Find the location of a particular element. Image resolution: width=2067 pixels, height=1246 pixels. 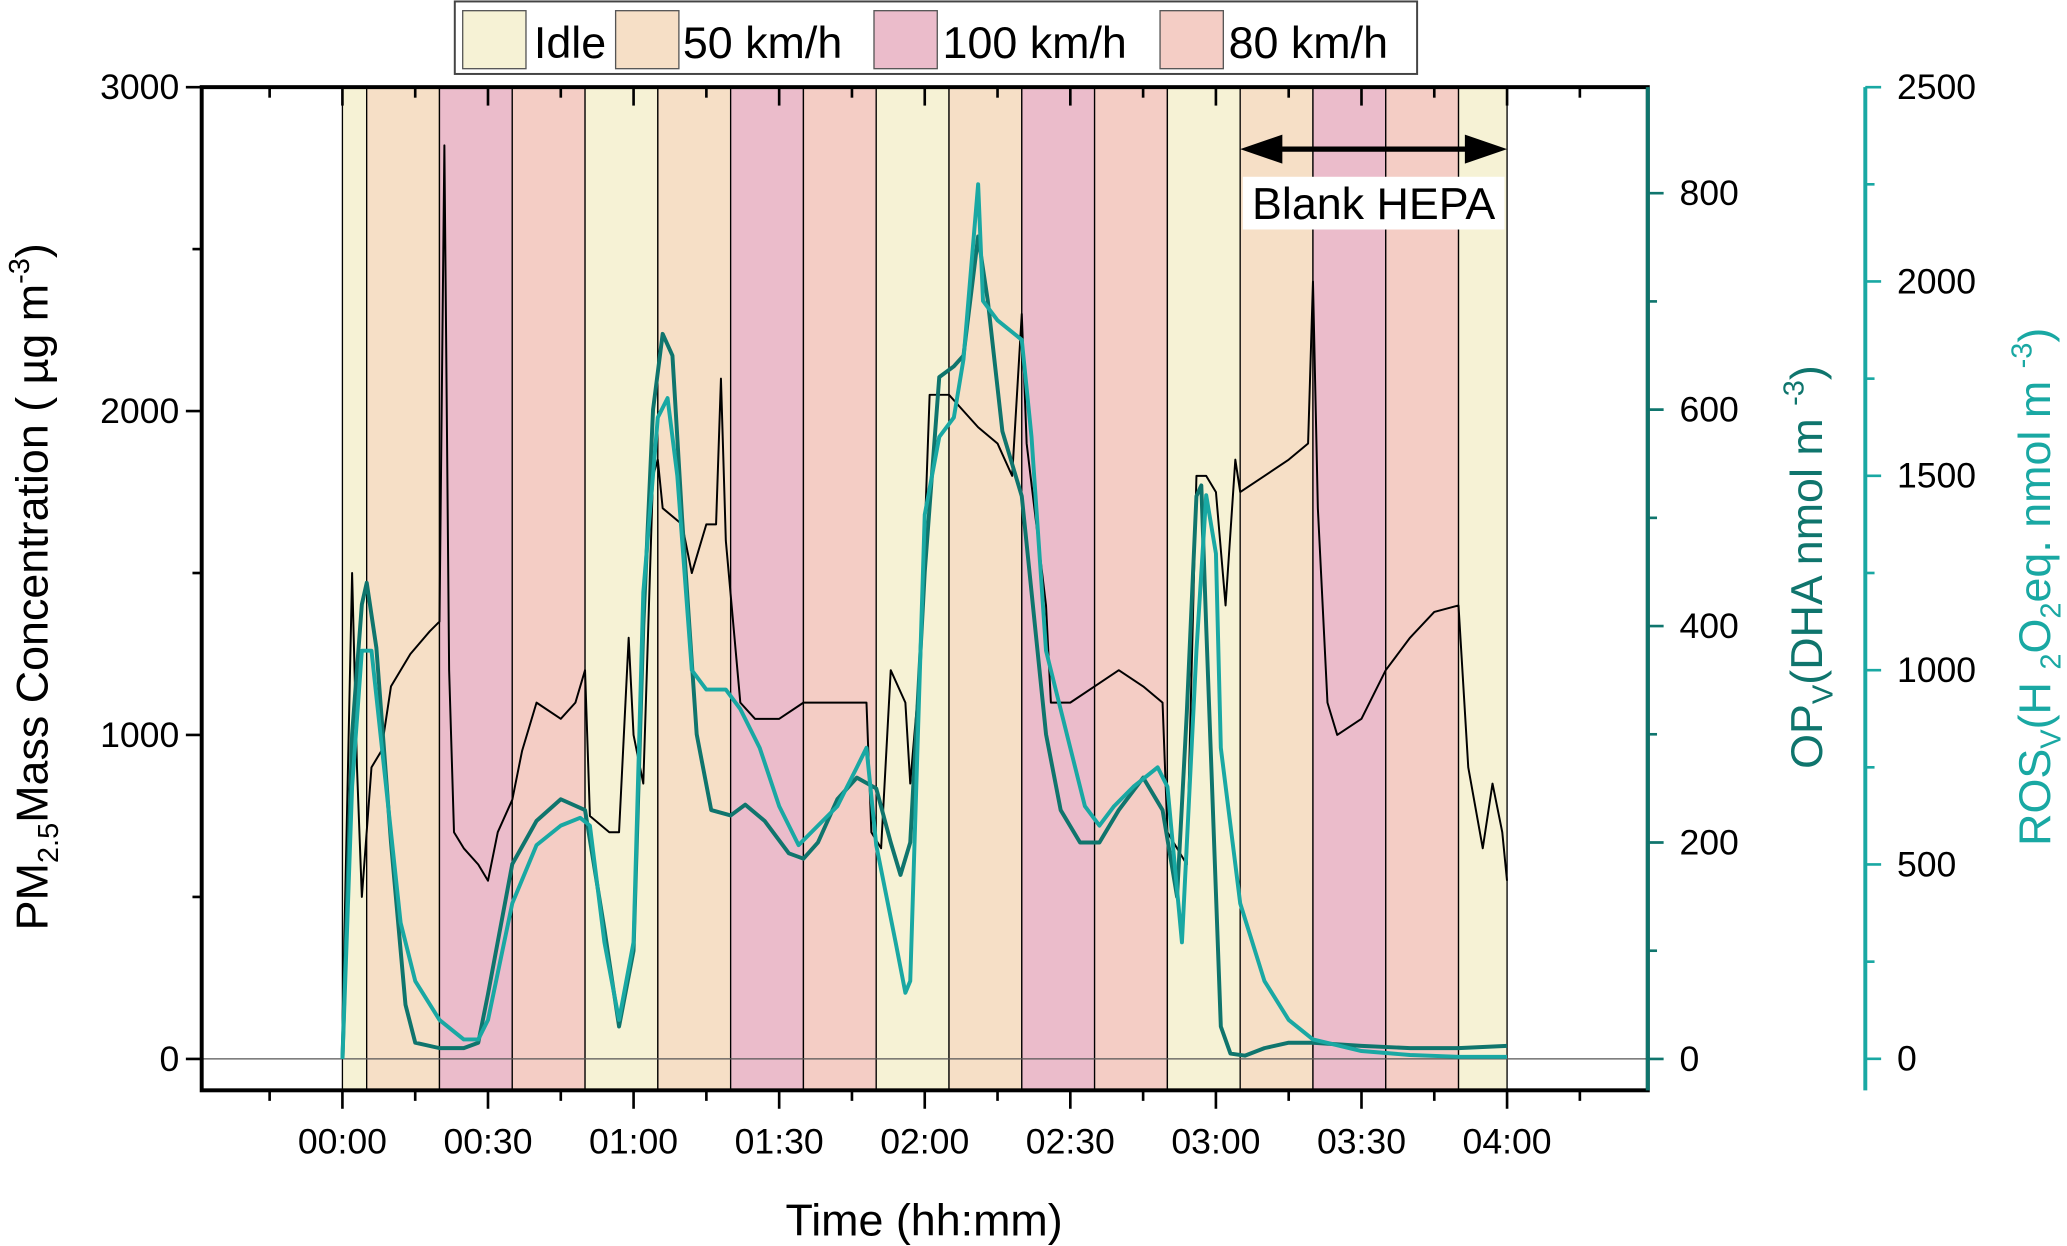

op-tick-label: 0 is located at coordinates (1689, 1059).